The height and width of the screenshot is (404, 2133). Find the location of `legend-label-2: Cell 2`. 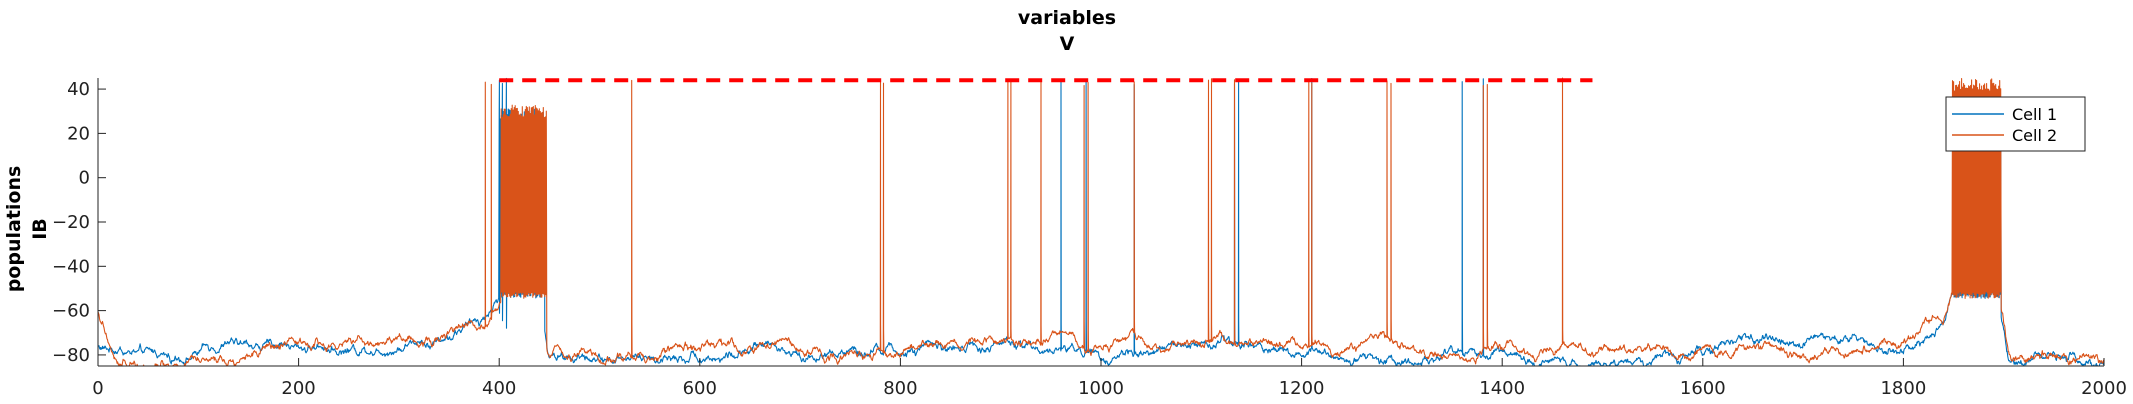

legend-label-2: Cell 2 is located at coordinates (2034, 135).